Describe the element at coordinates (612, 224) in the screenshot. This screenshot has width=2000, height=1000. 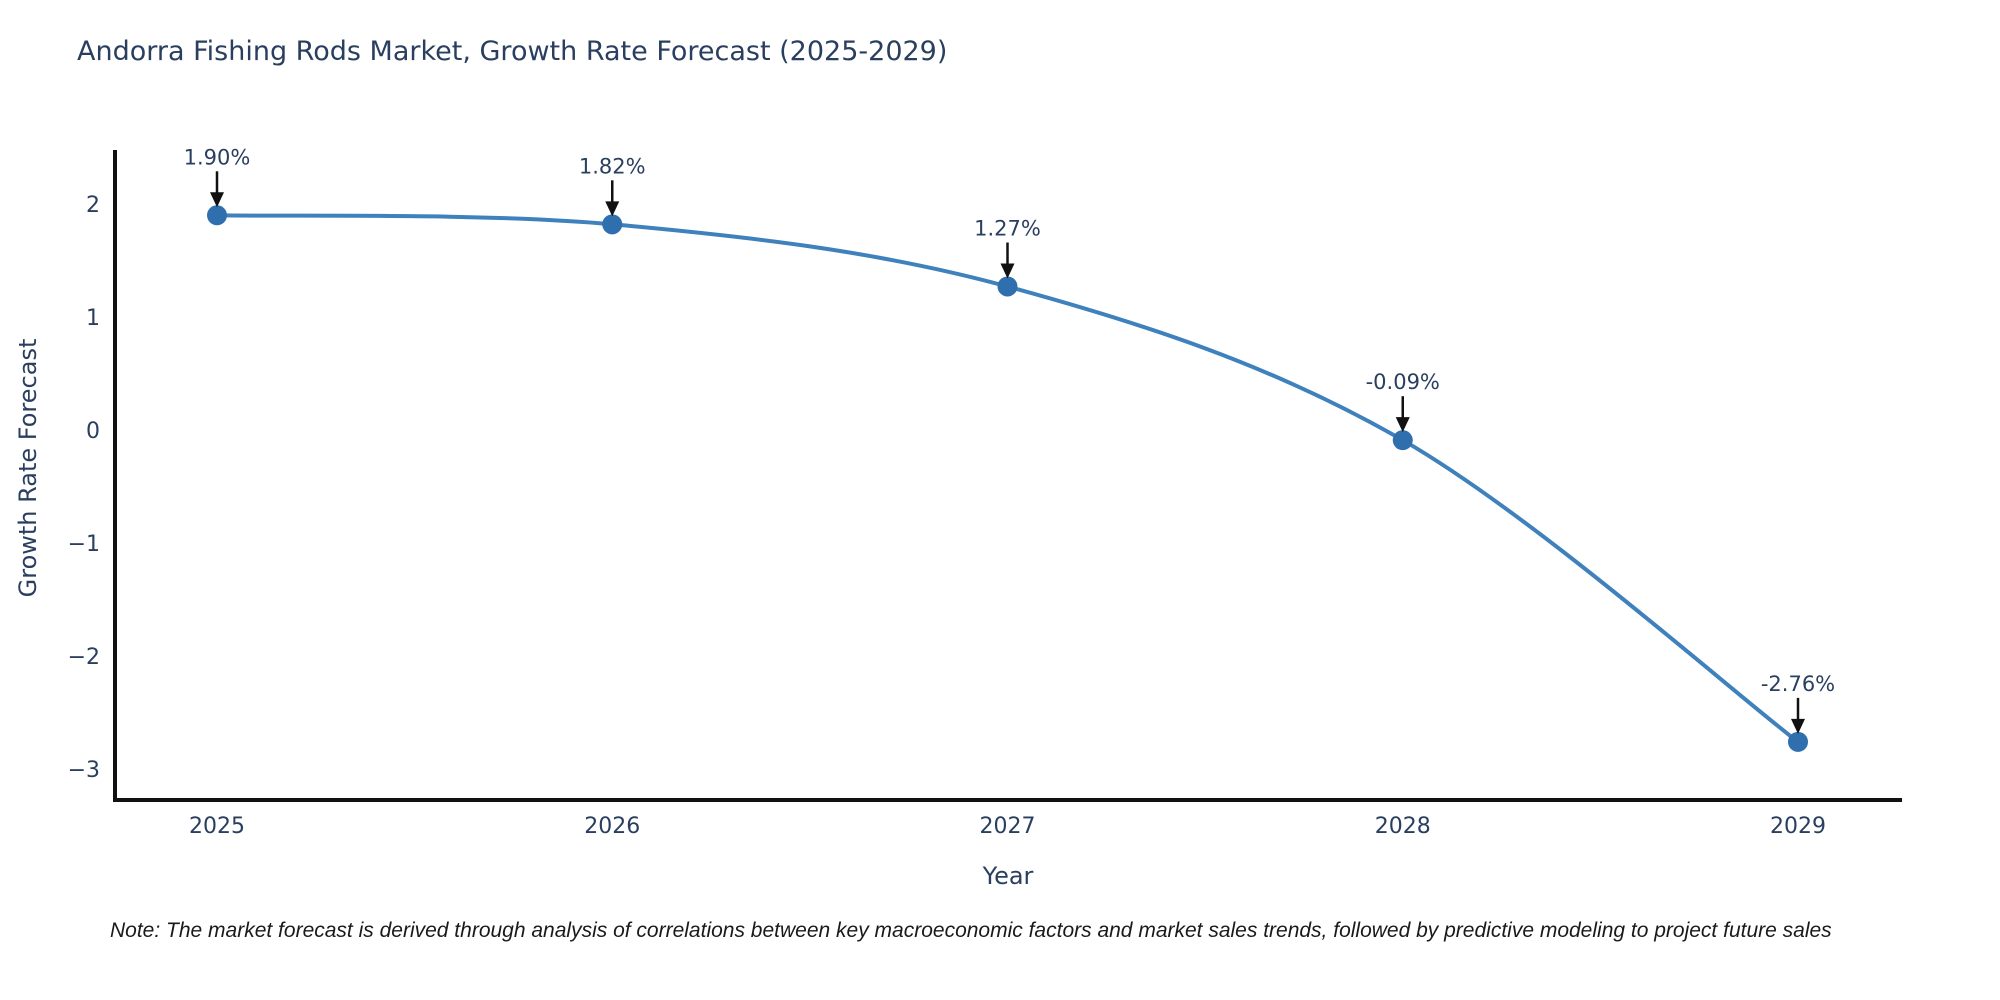
I see `data-point-2026` at that location.